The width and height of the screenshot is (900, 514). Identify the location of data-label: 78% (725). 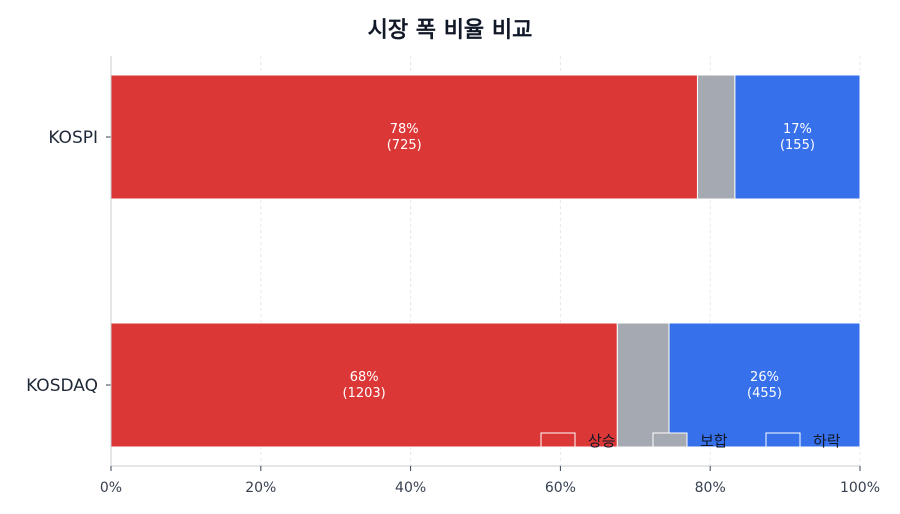
(404, 137).